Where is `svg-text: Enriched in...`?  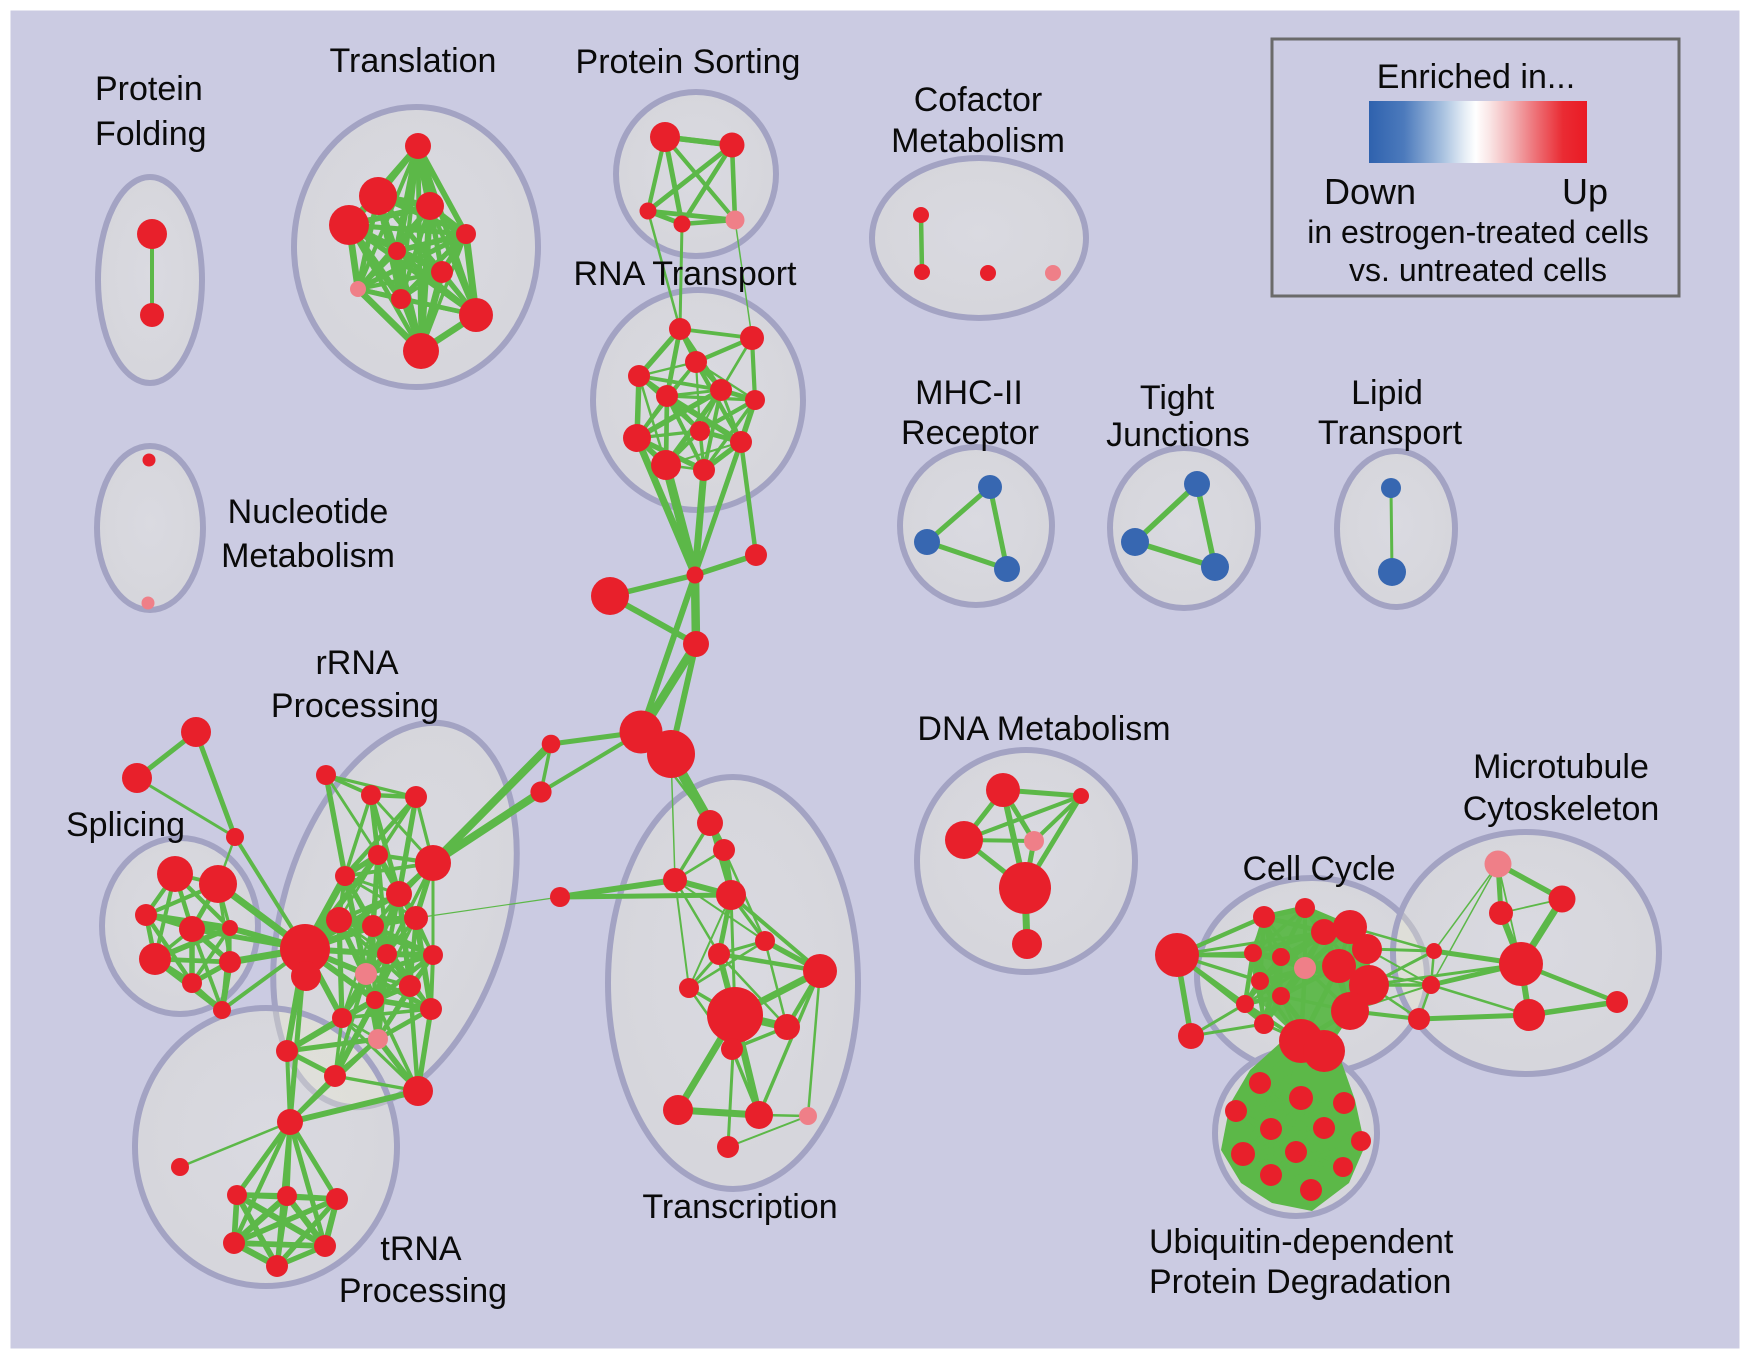
svg-text: Enriched in... is located at coordinates (1476, 77).